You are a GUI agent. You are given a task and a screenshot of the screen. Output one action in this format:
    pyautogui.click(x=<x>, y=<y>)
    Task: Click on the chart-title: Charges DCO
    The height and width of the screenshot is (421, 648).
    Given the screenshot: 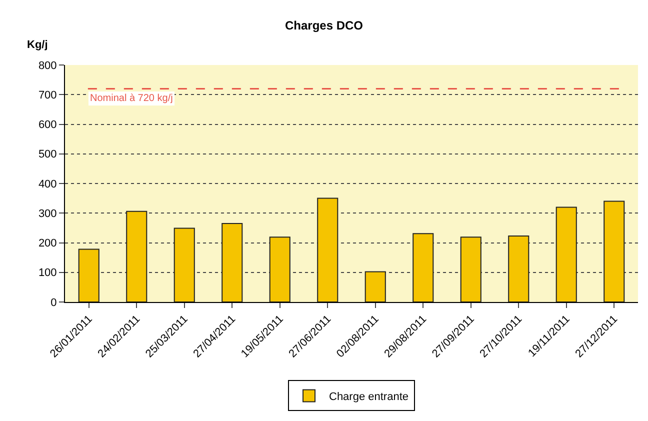 What is the action you would take?
    pyautogui.click(x=324, y=25)
    